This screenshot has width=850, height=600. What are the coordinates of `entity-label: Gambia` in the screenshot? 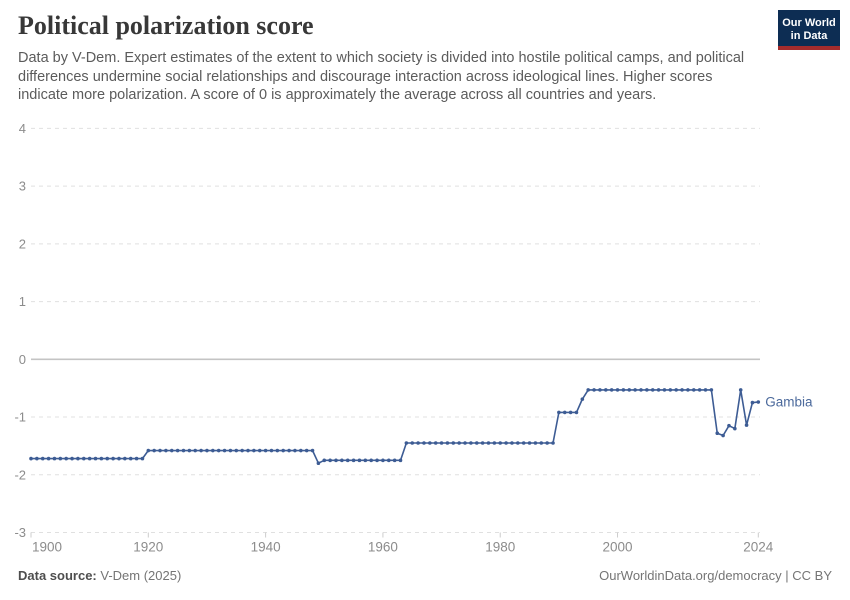 It's located at (789, 402).